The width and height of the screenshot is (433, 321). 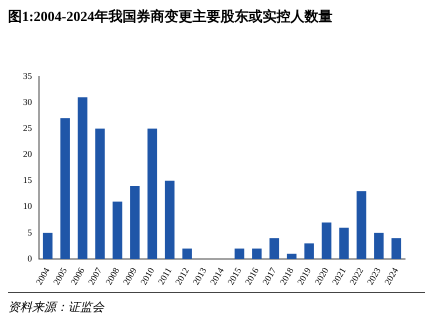 I want to click on y-tick-label: 35, so click(x=27, y=75).